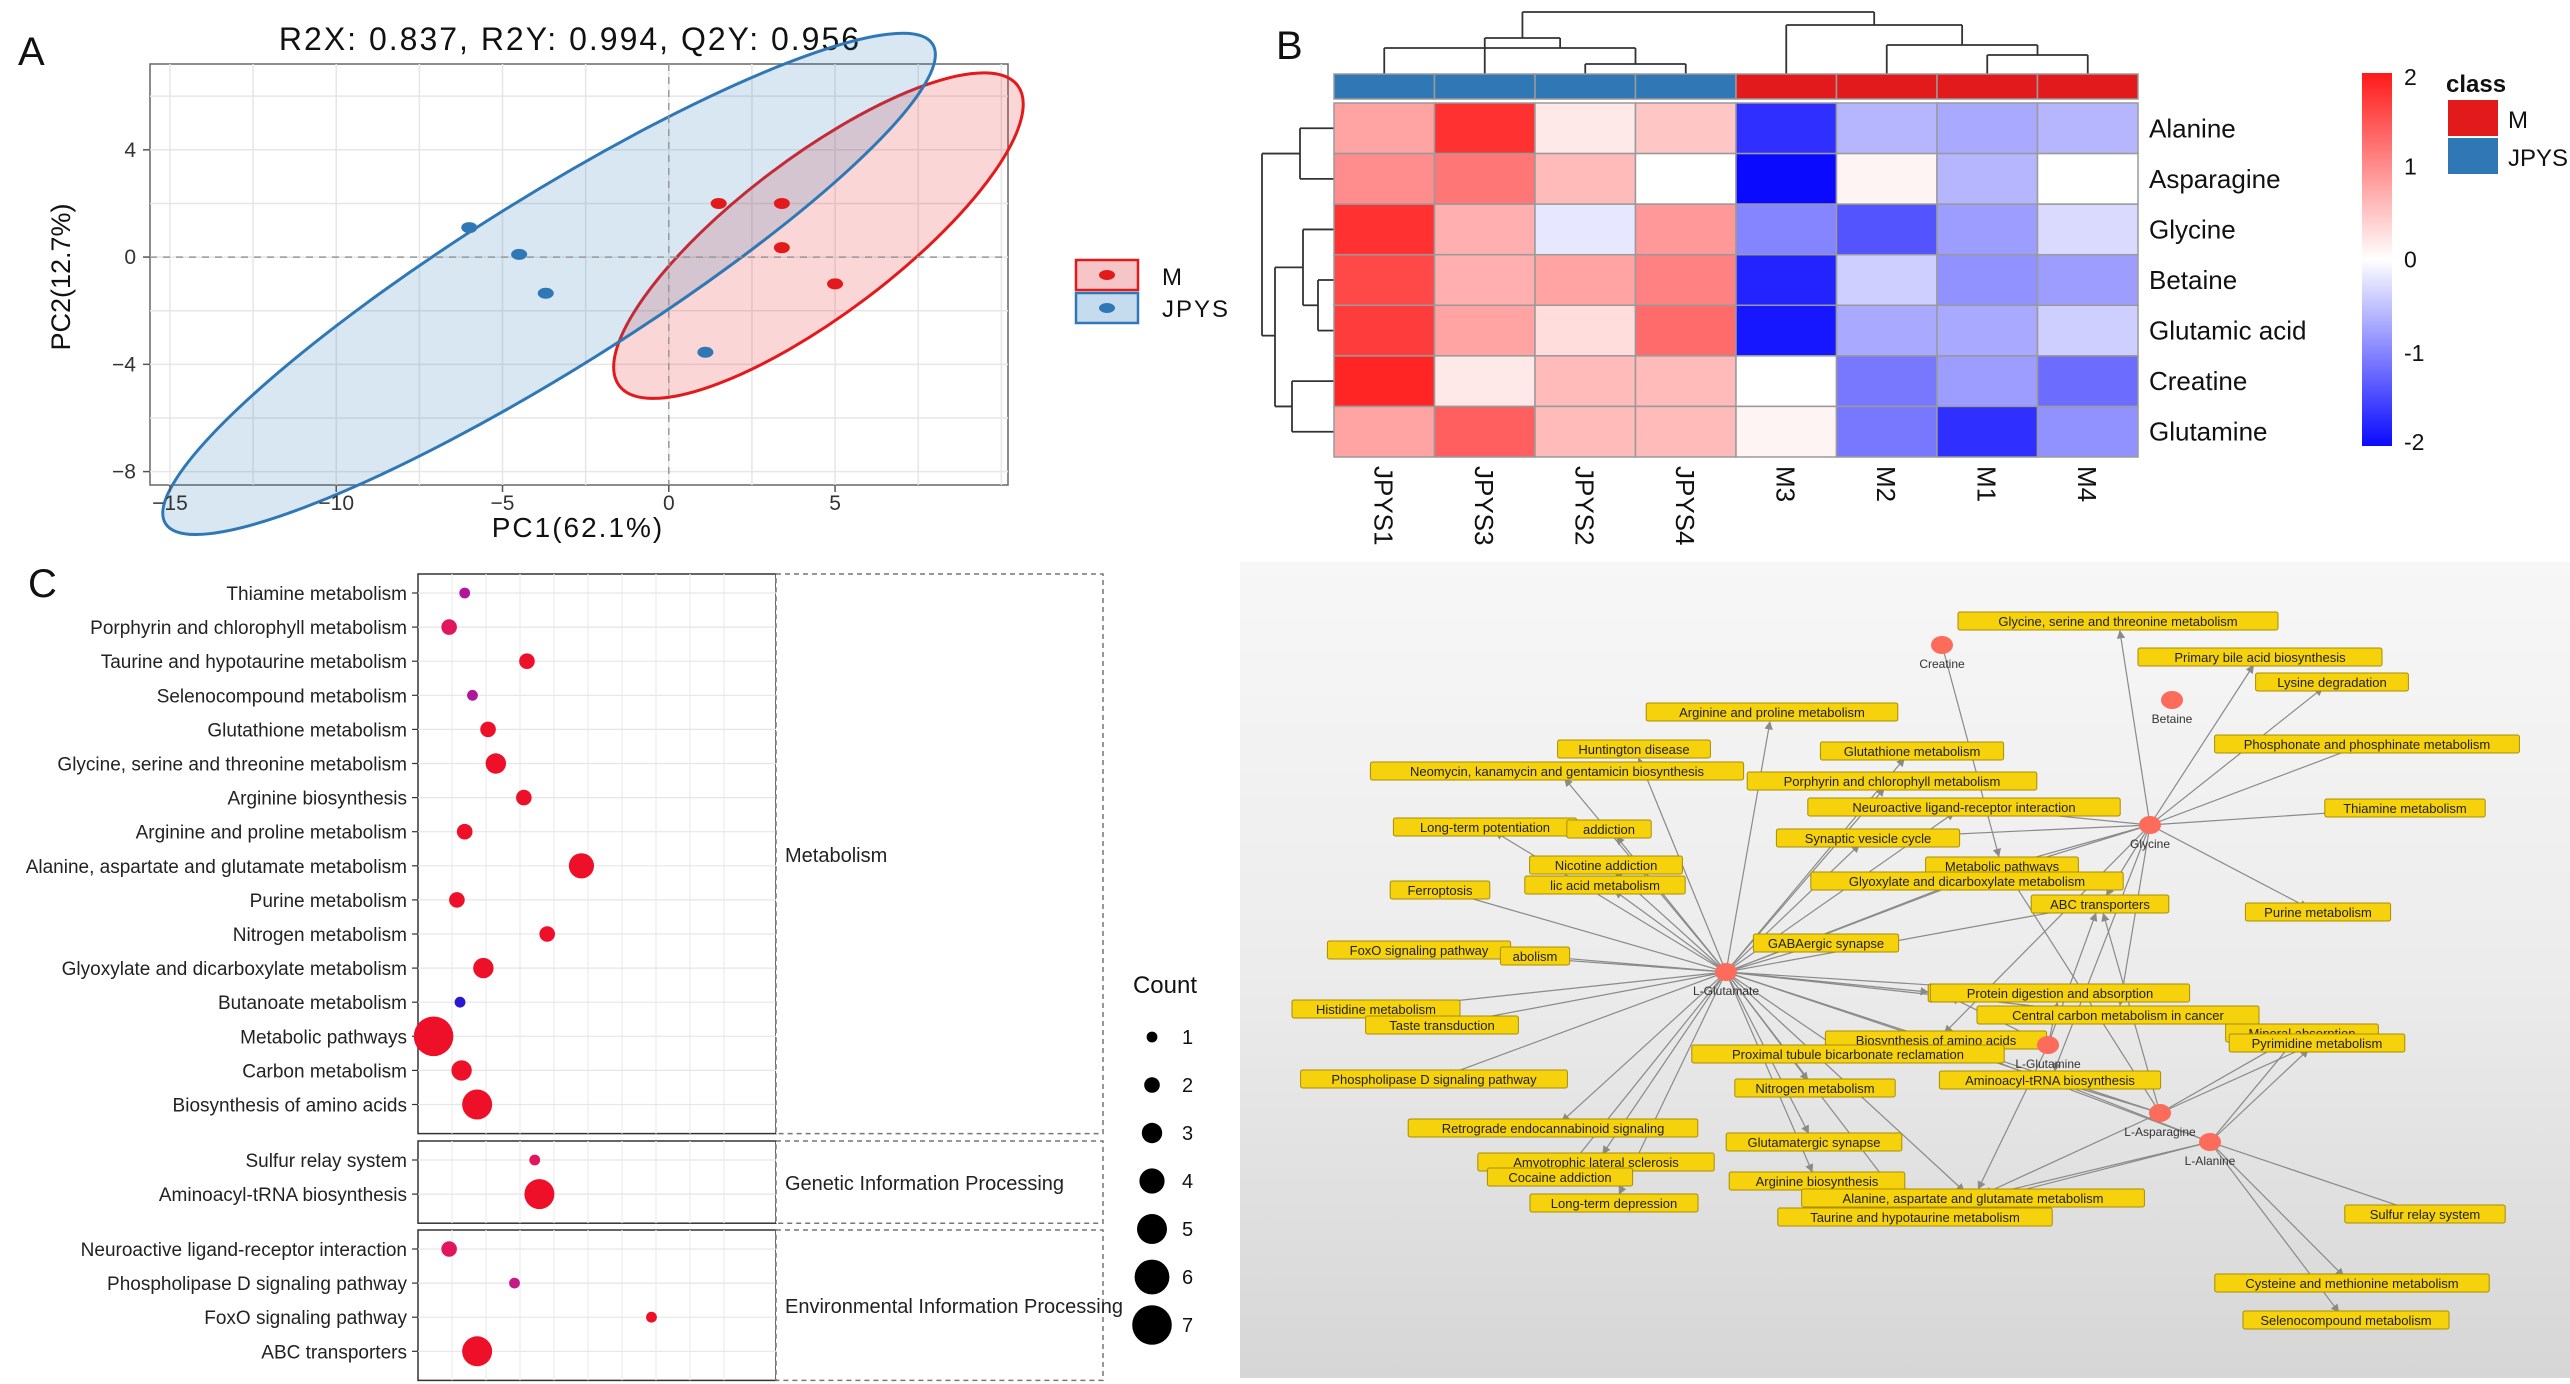 Image resolution: width=2570 pixels, height=1384 pixels. What do you see at coordinates (2351, 1283) in the screenshot?
I see `pathway-node-label: Cysteine and methionine metabolism` at bounding box center [2351, 1283].